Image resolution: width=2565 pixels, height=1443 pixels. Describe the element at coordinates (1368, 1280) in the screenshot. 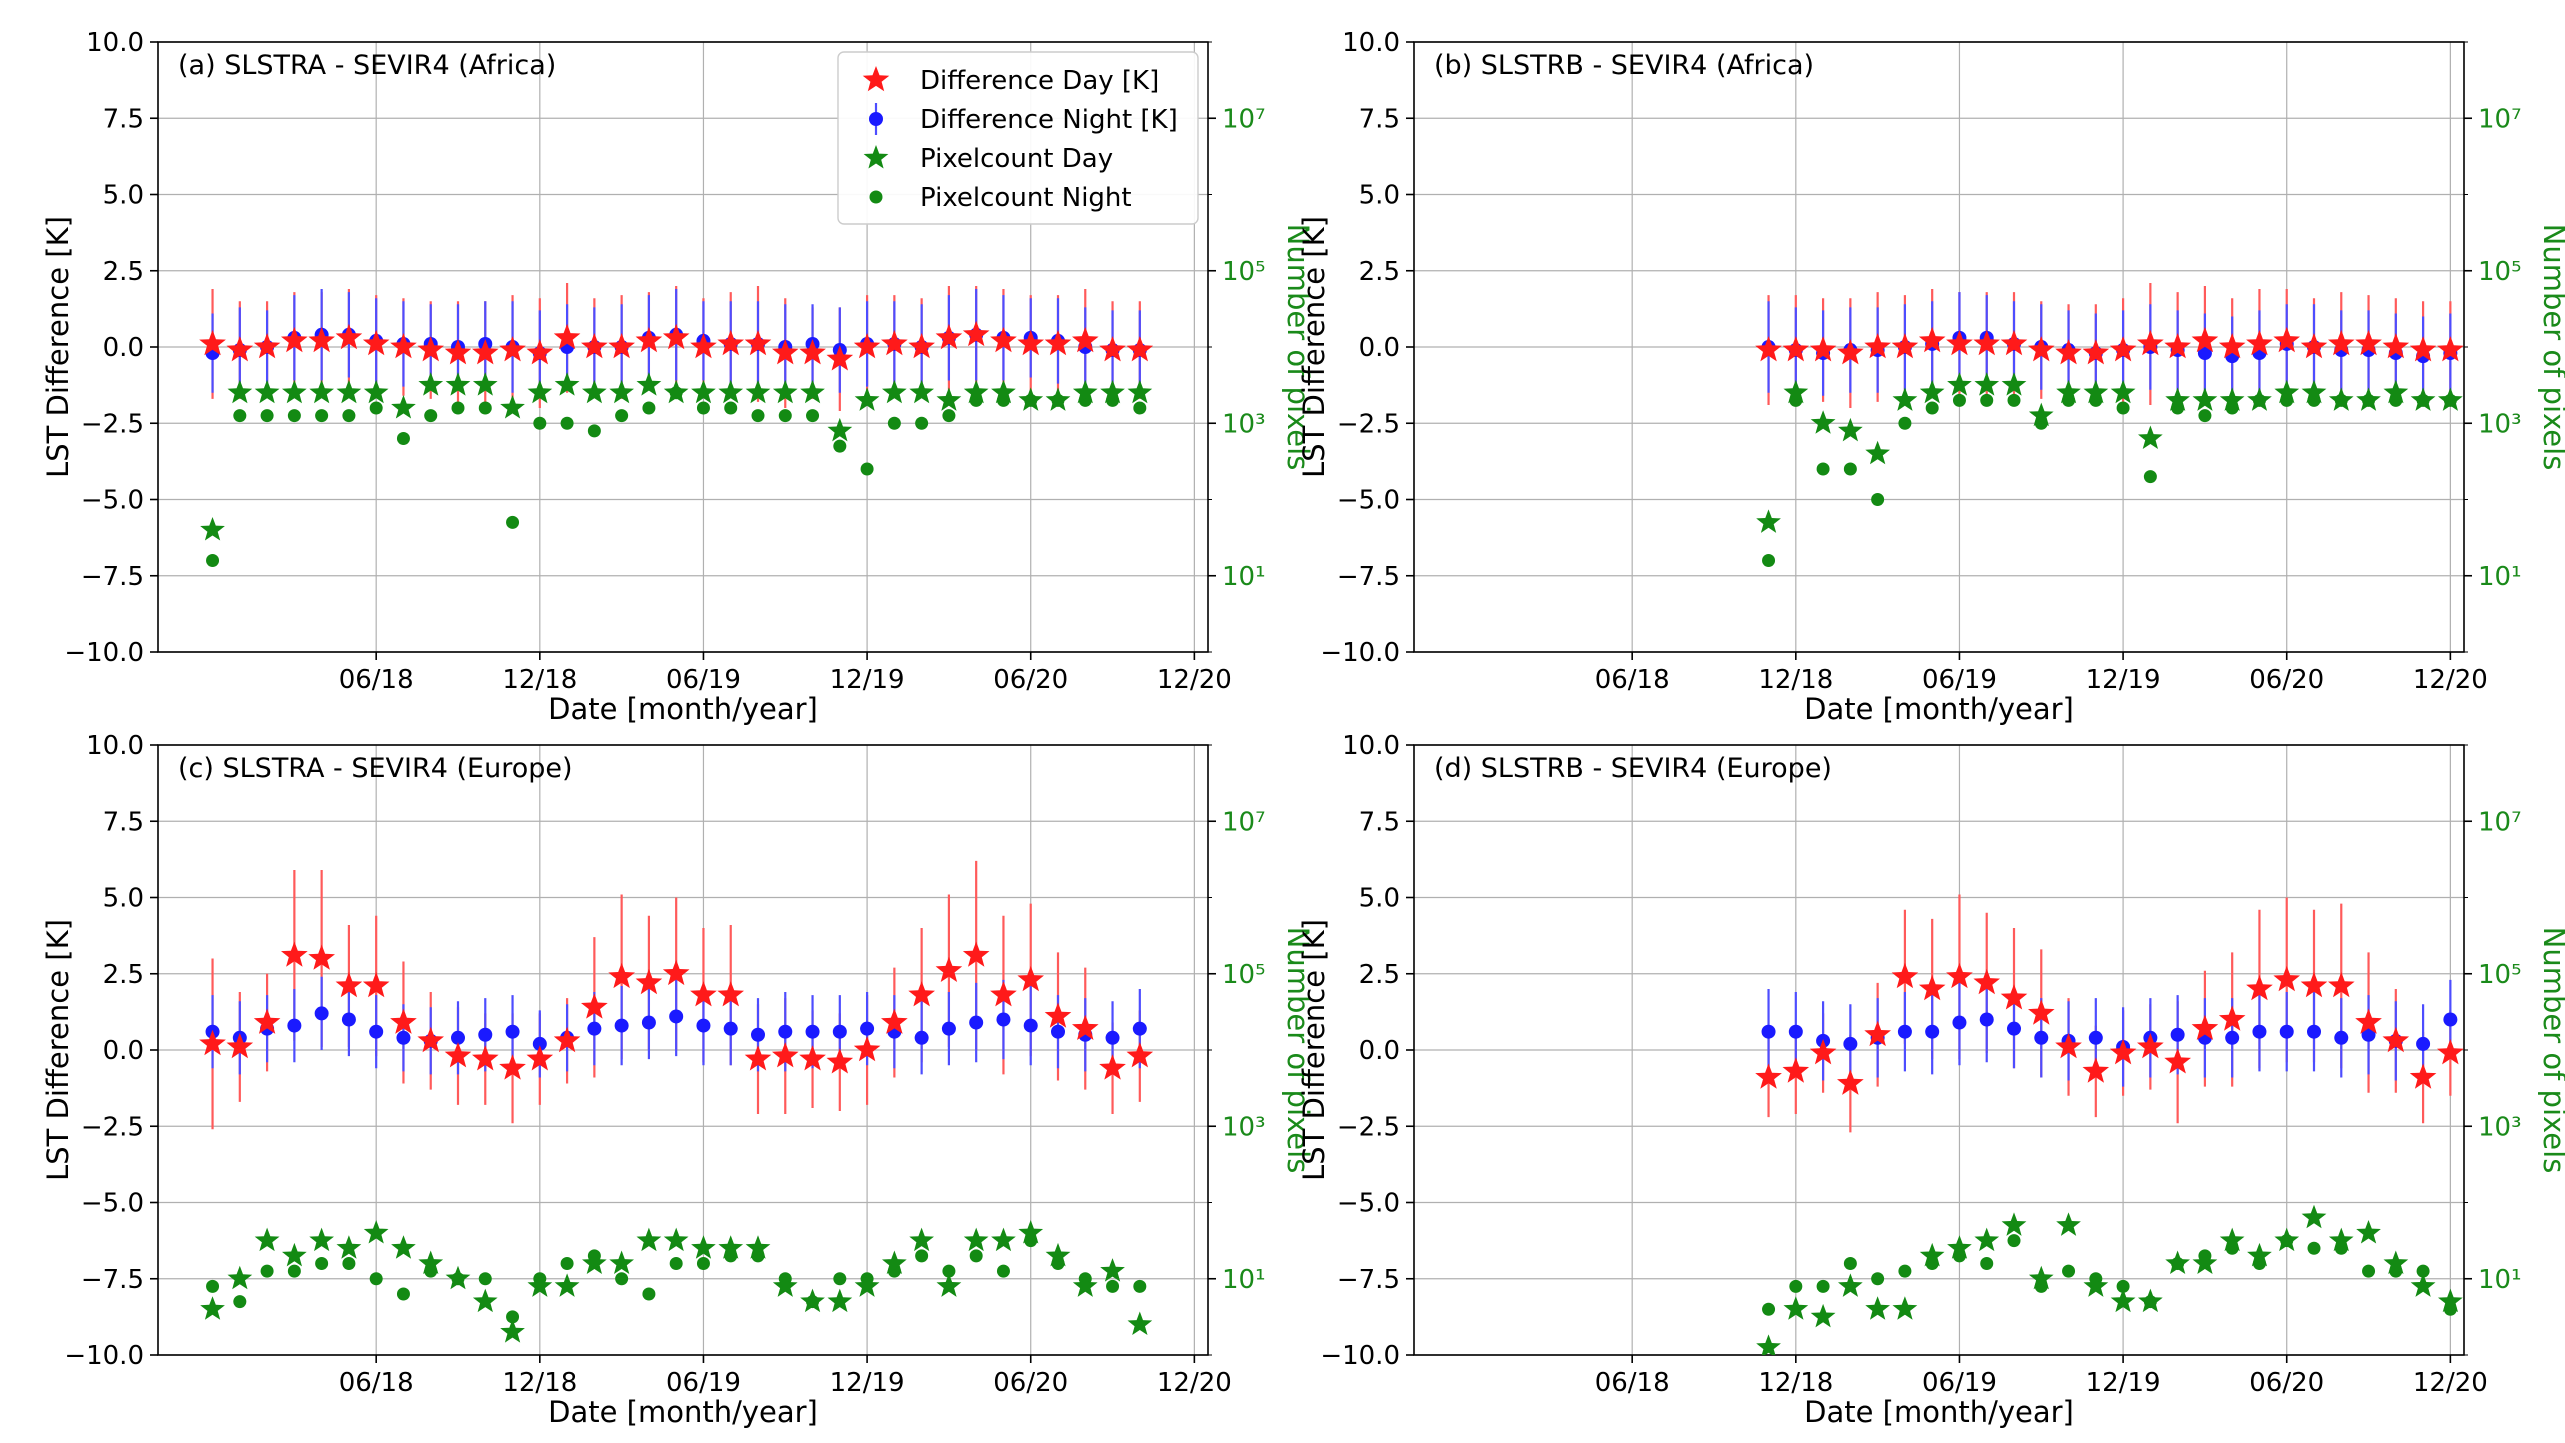

I see `y-tick-label: −7.5` at that location.